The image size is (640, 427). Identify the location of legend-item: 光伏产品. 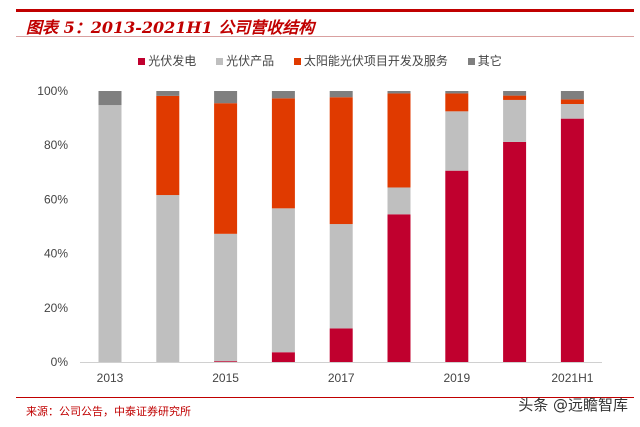
(245, 60).